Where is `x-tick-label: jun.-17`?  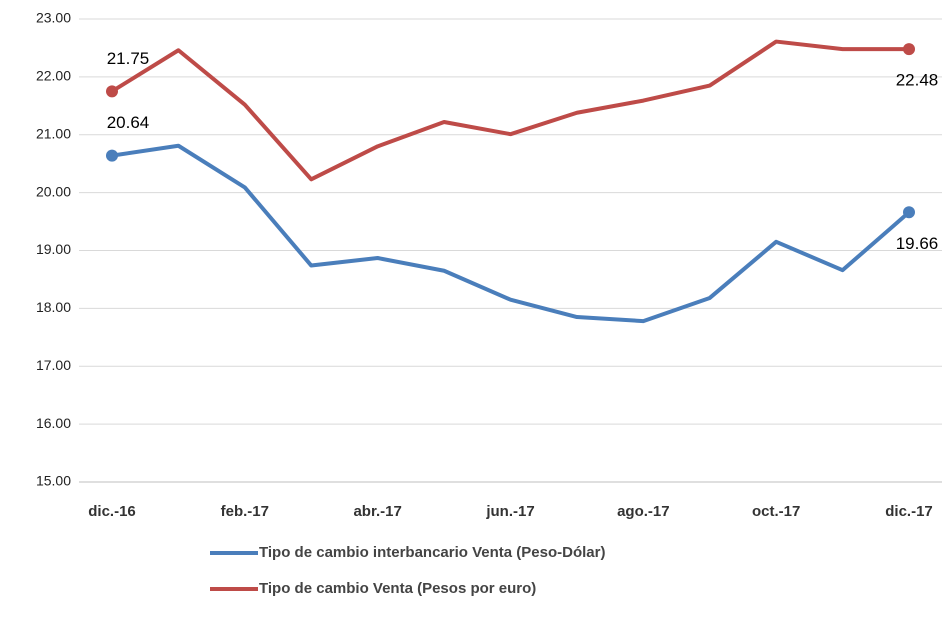 x-tick-label: jun.-17 is located at coordinates (509, 511).